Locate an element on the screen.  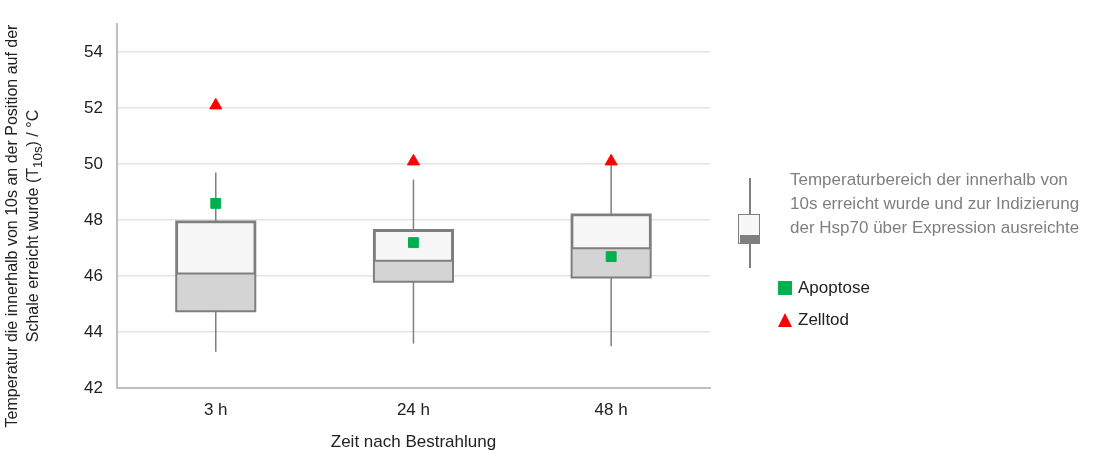
x-axis-title: Zeit nach Bestrahlung is located at coordinates (413, 442).